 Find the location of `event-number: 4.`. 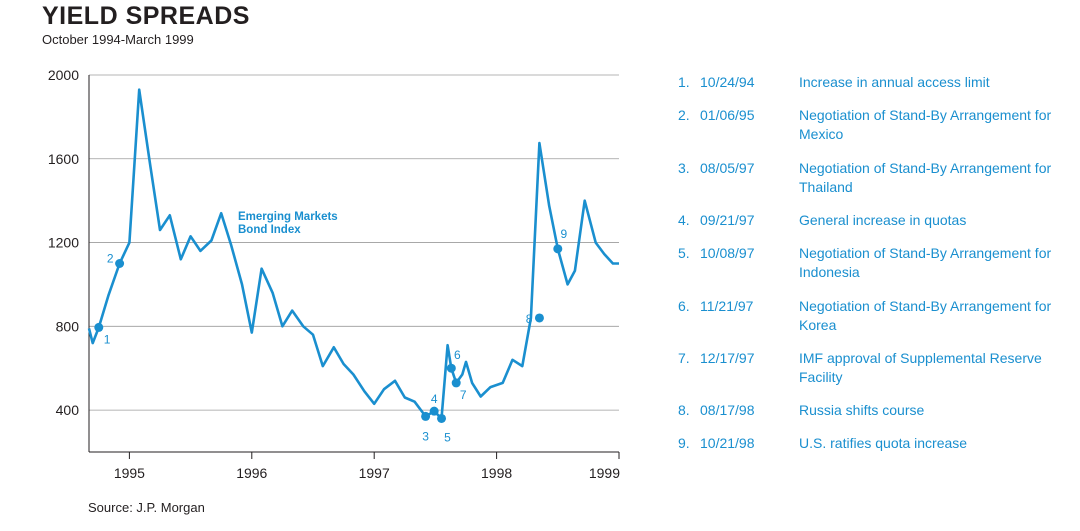

event-number: 4. is located at coordinates (684, 220).